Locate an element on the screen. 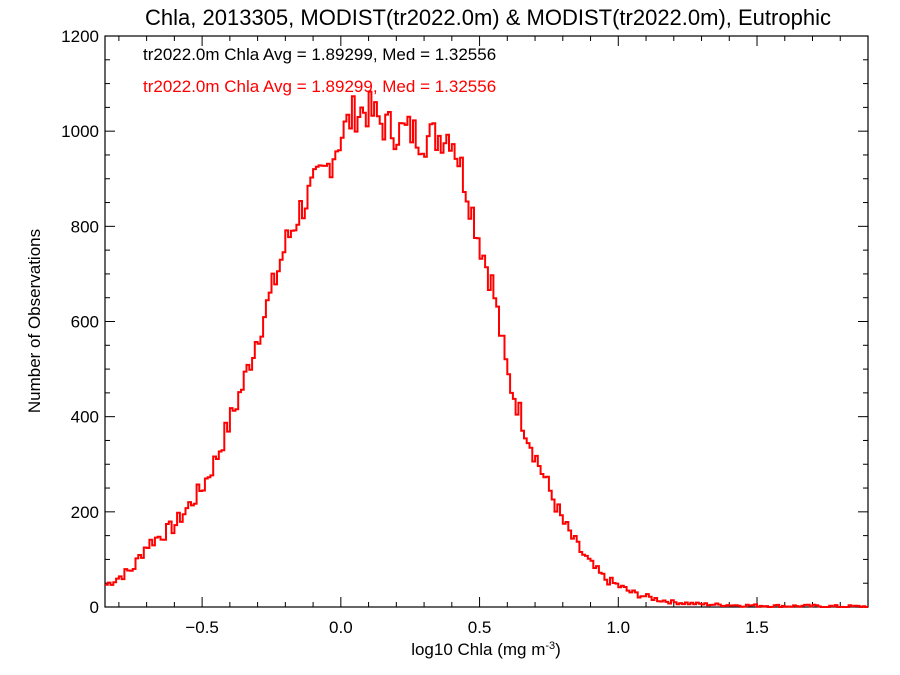 This screenshot has width=900, height=675. y-tick-label: 800 is located at coordinates (85, 226).